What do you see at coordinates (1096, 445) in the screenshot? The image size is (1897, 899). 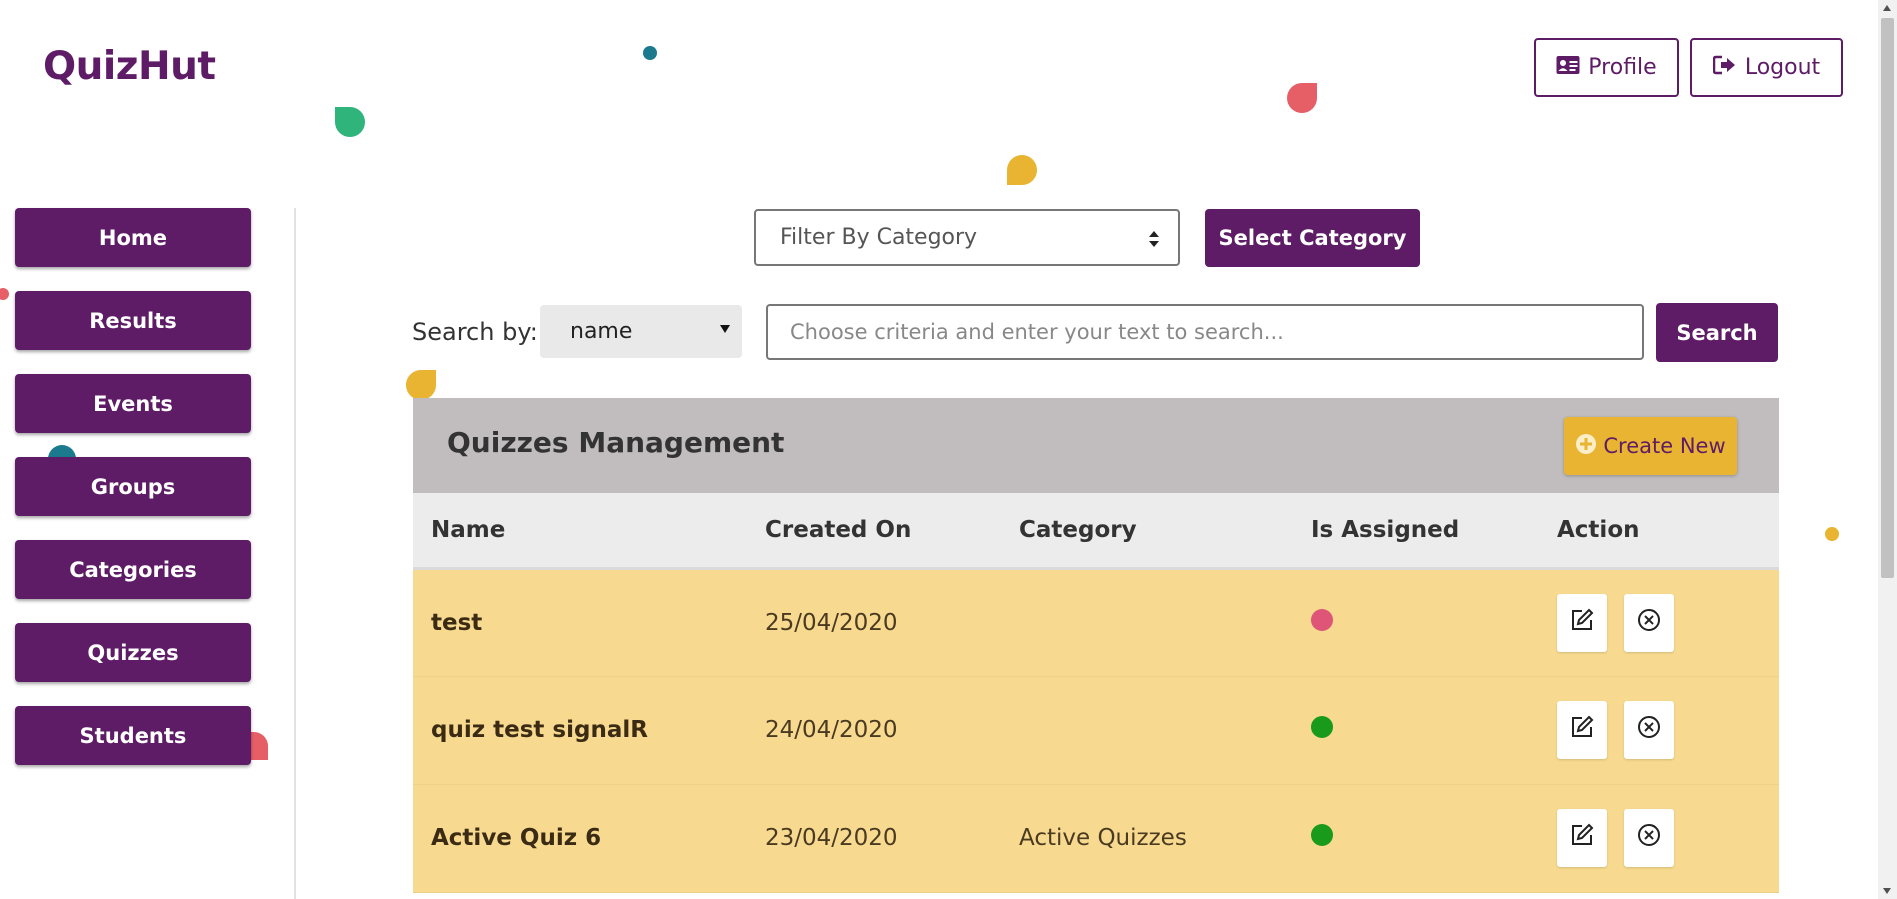 I see `panel-header: Quizzes Management Create New` at bounding box center [1096, 445].